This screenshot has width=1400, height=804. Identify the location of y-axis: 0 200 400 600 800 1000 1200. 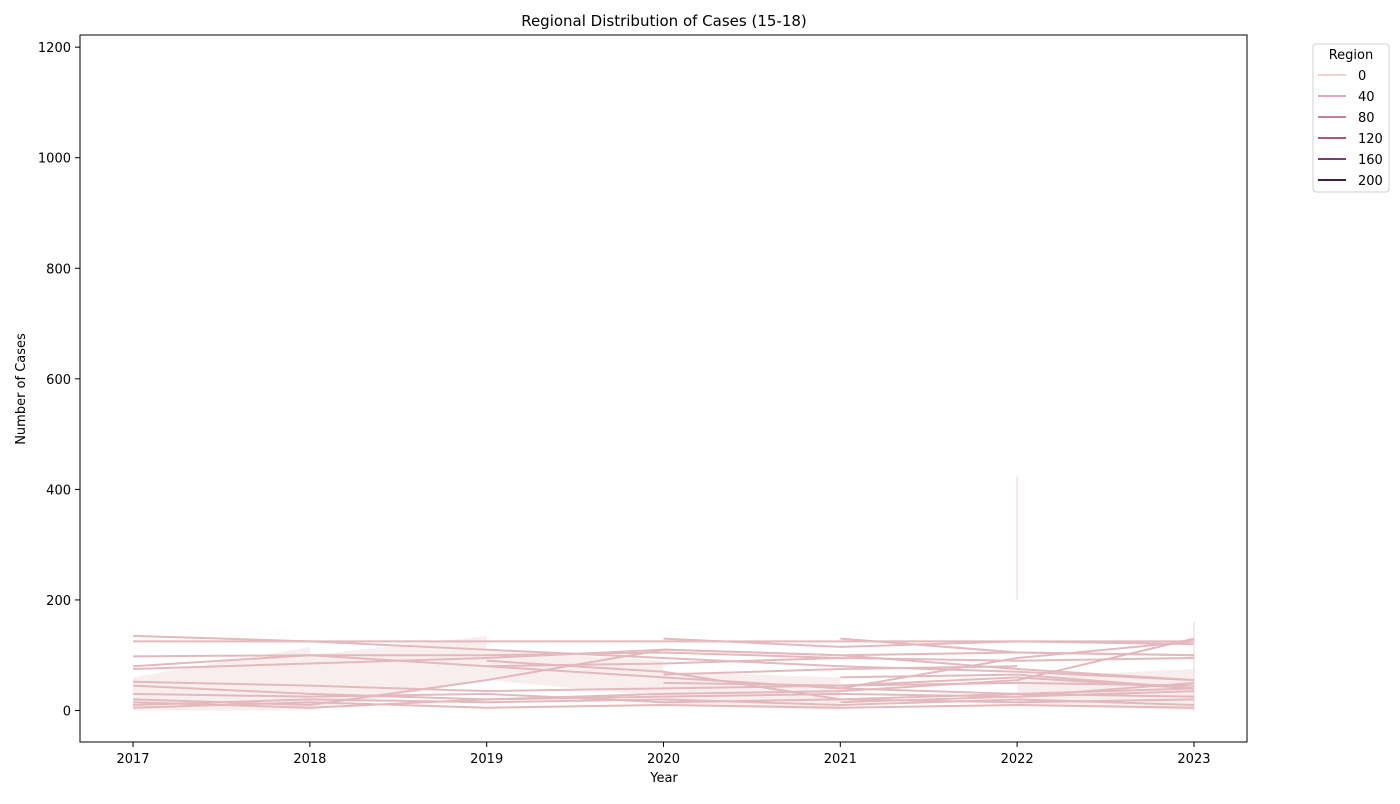
(59, 380).